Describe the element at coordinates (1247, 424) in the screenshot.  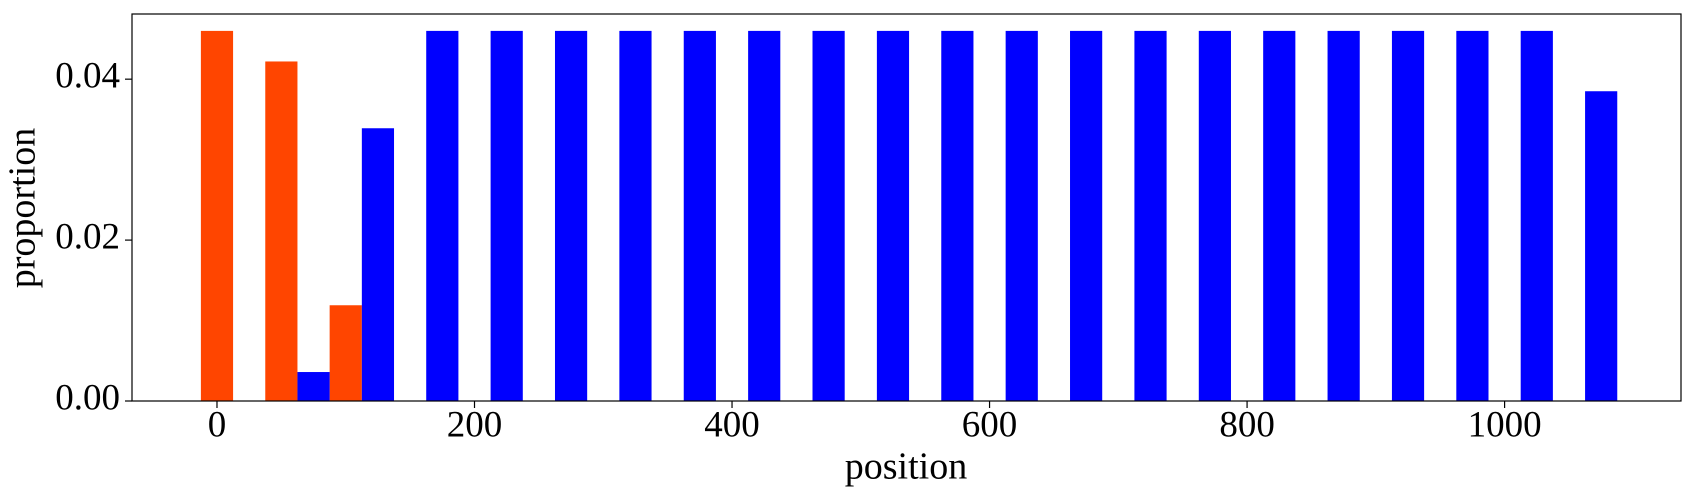
I see `x-tick-label: 800` at that location.